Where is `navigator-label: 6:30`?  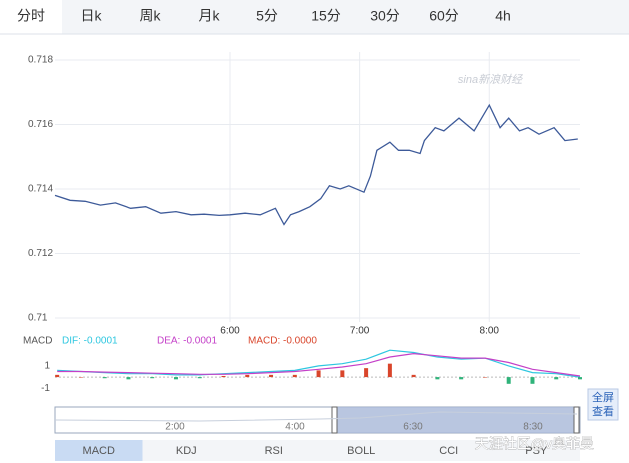 navigator-label: 6:30 is located at coordinates (413, 427).